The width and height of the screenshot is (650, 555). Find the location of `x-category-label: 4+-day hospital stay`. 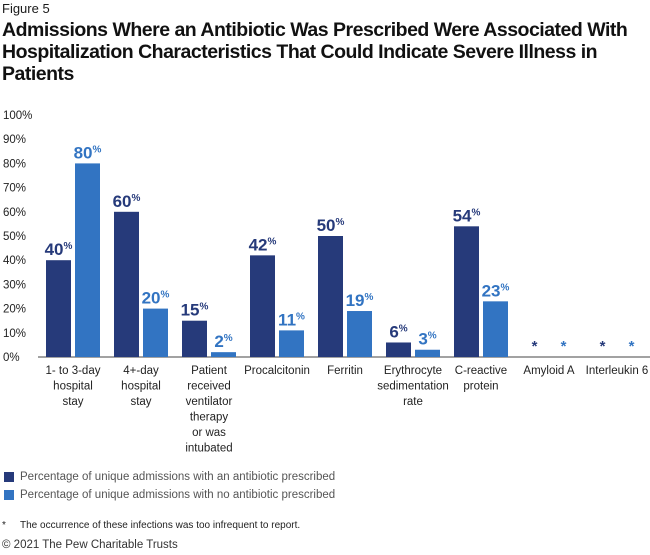

x-category-label: 4+-day hospital stay is located at coordinates (141, 386).